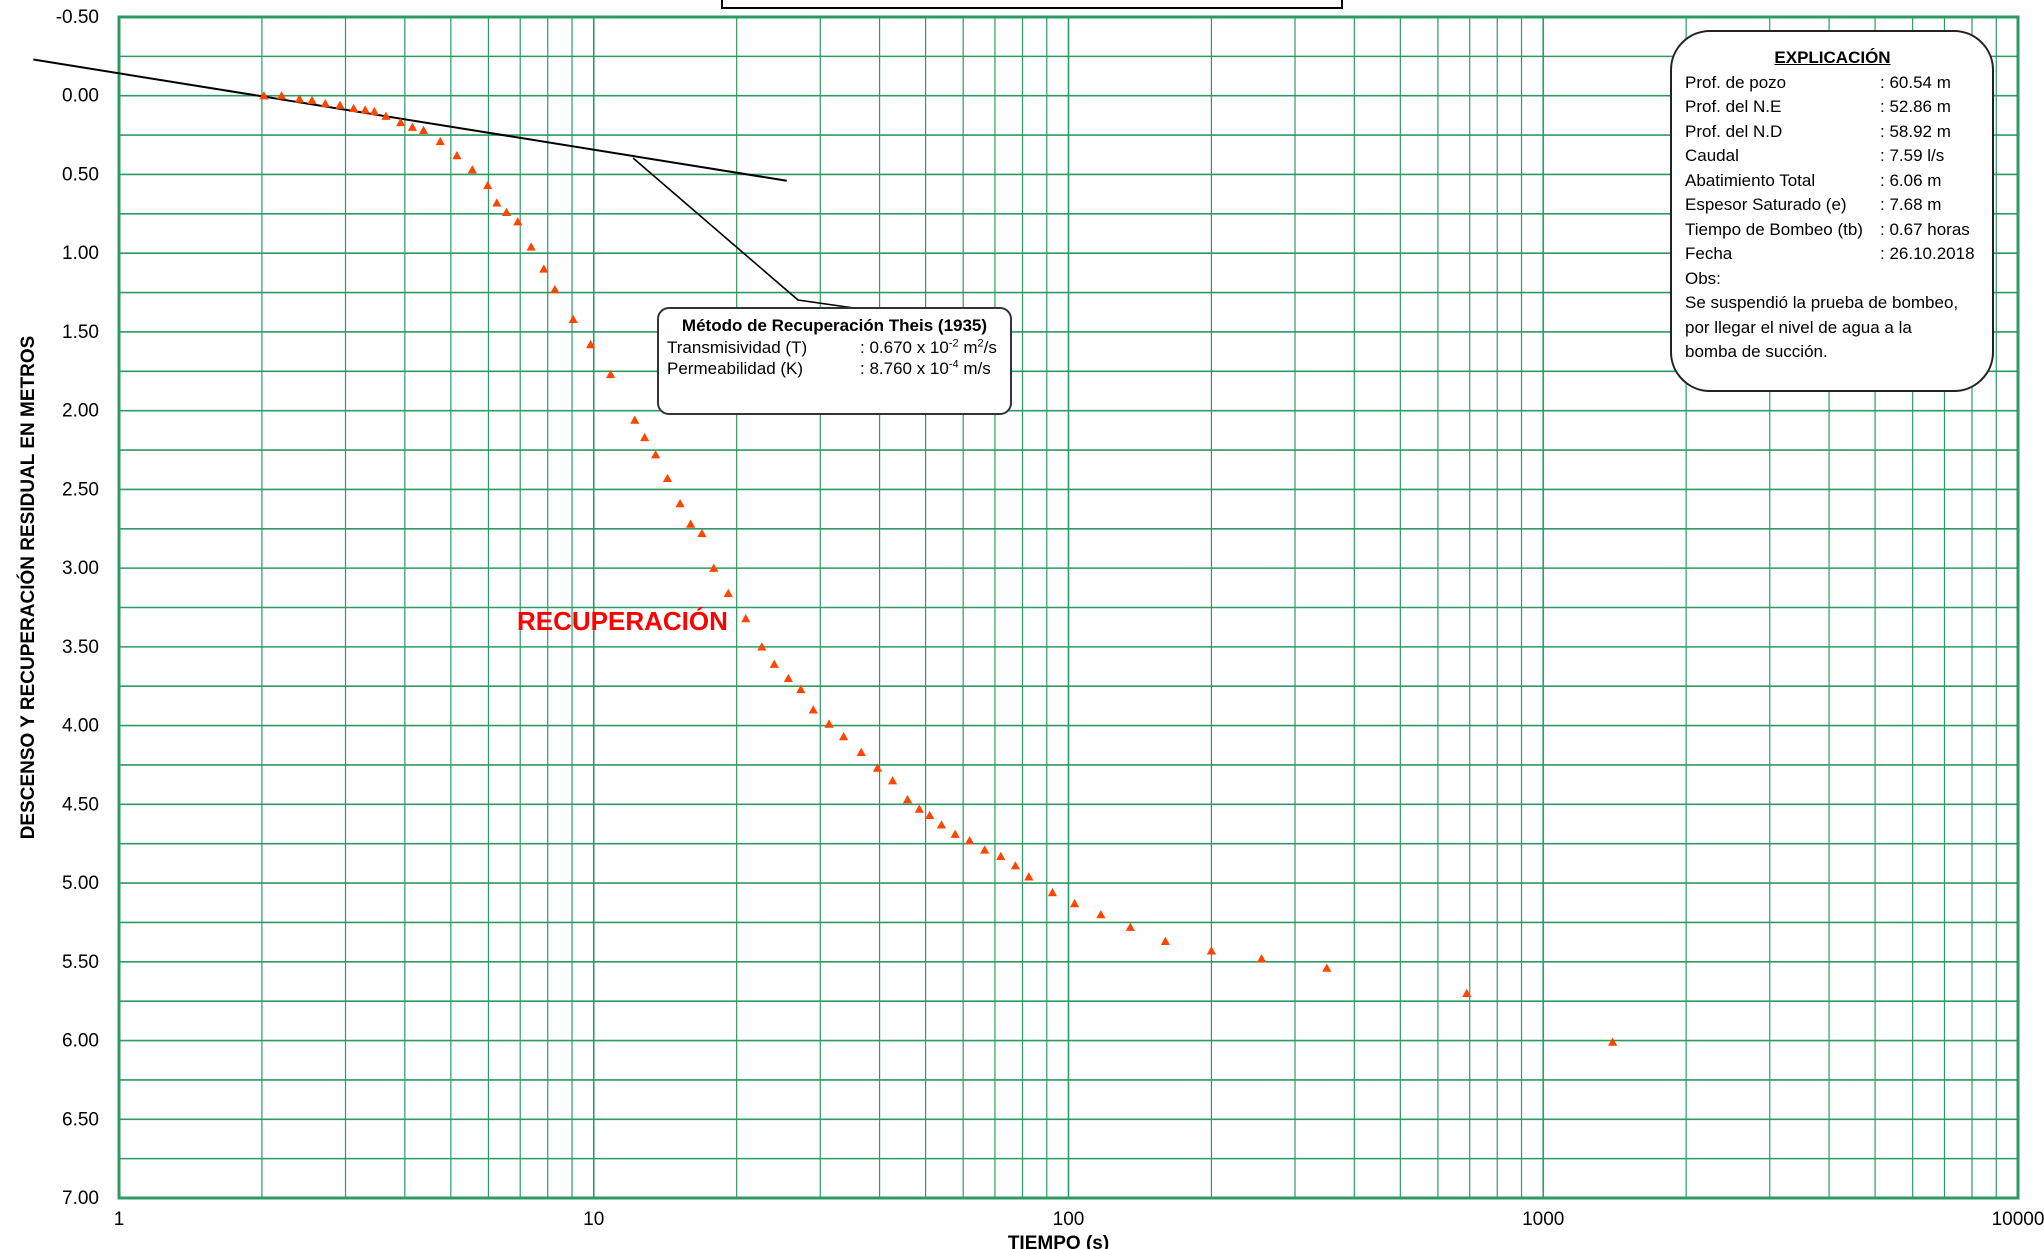 Image resolution: width=2044 pixels, height=1249 pixels. What do you see at coordinates (593, 1219) in the screenshot?
I see `x-tick-label: 10` at bounding box center [593, 1219].